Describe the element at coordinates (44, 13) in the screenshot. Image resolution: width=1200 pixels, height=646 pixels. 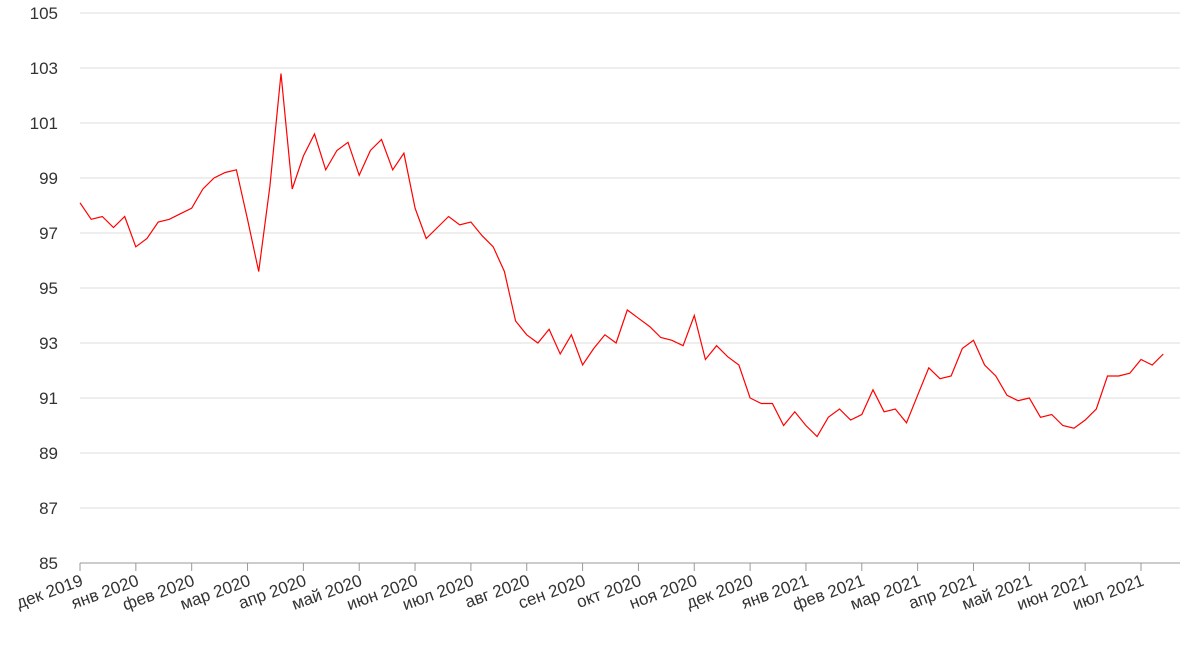
I see `y-tick-label: 105` at that location.